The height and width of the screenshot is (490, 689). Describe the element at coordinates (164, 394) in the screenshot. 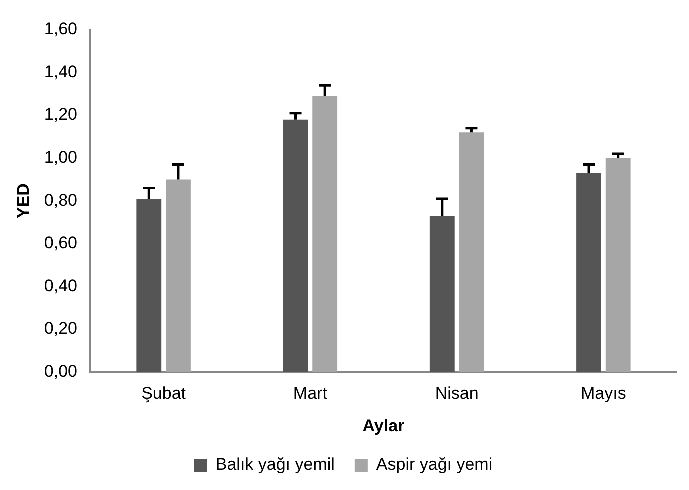

I see `x-tick-label: Şubat` at that location.